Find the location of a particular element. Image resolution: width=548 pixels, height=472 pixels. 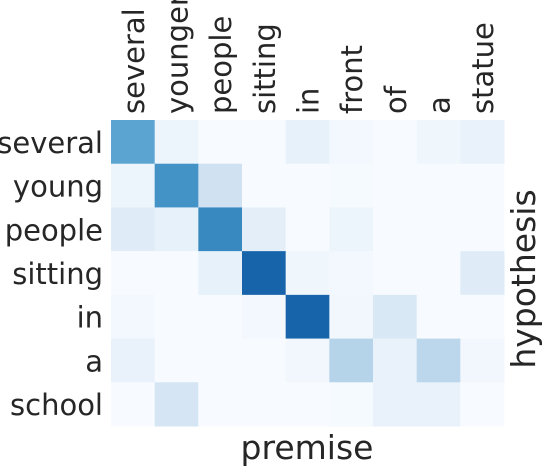

x-tick-label: several is located at coordinates (134, 61).